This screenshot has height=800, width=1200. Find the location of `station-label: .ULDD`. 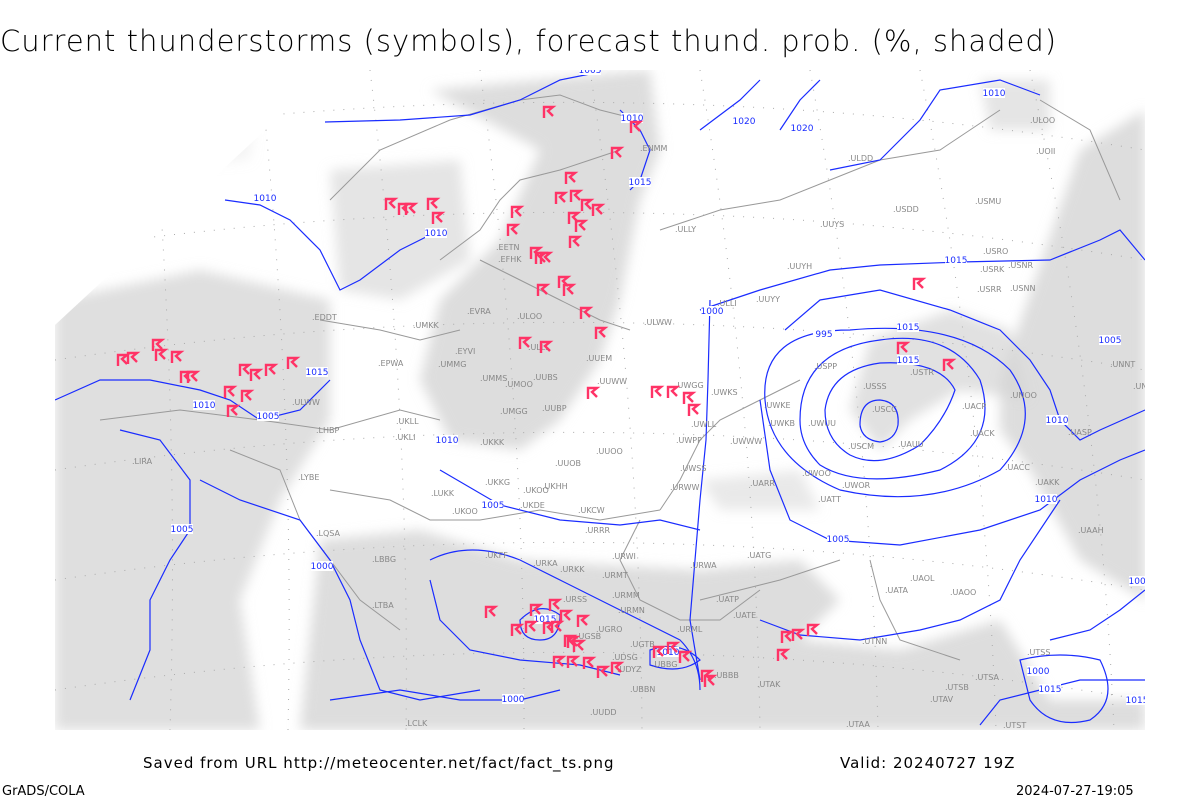

station-label: .ULDD is located at coordinates (860, 158).